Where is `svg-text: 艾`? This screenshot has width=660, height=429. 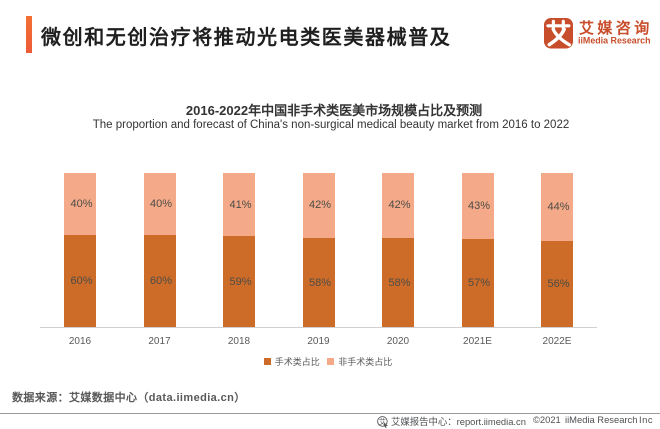 svg-text: 艾 is located at coordinates (381, 422).